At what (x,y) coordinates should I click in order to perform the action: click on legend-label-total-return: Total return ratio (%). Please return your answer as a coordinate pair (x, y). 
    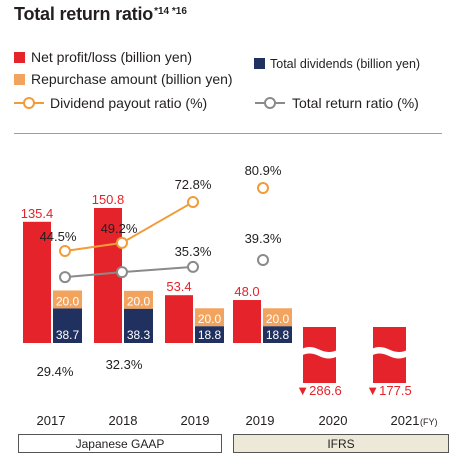
    Looking at the image, I should click on (355, 103).